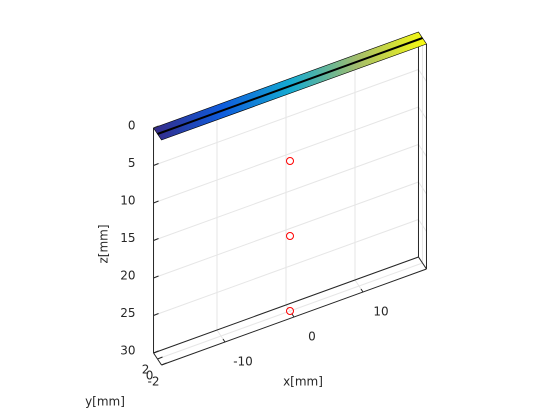  Describe the element at coordinates (132, 163) in the screenshot. I see `z-tick-label: 5` at that location.